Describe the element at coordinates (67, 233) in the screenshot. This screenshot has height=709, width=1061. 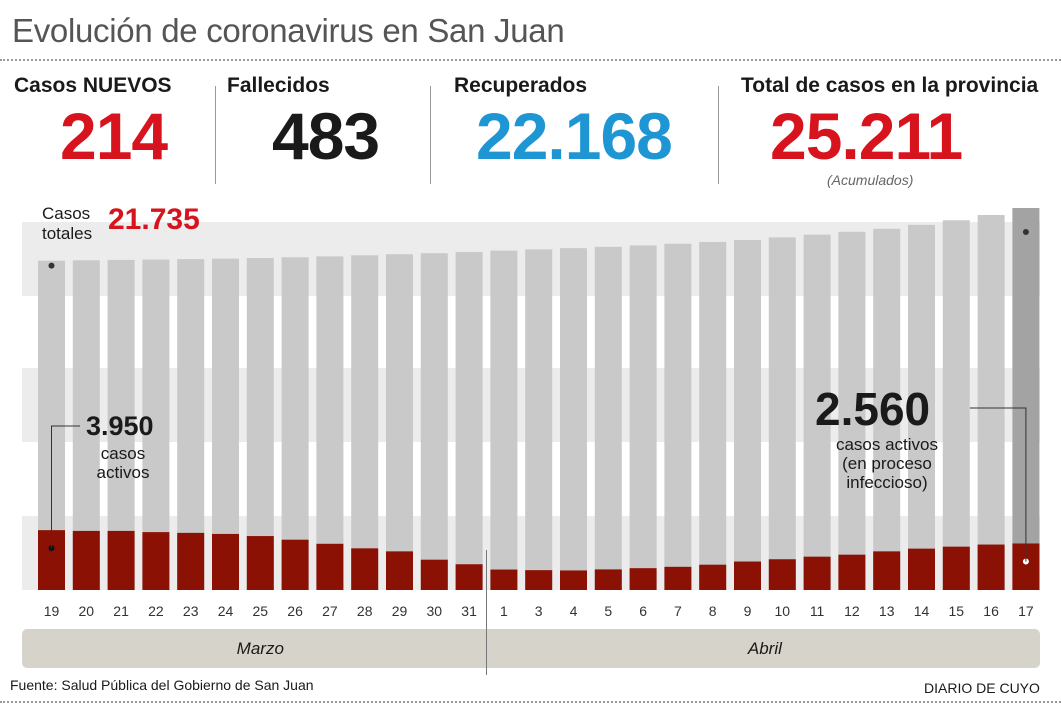
I see `casos-totales-label-line2: totales` at that location.